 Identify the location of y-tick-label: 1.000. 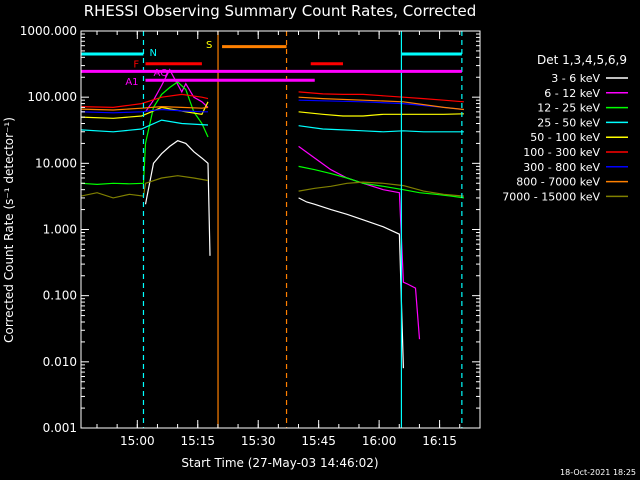
(60, 230).